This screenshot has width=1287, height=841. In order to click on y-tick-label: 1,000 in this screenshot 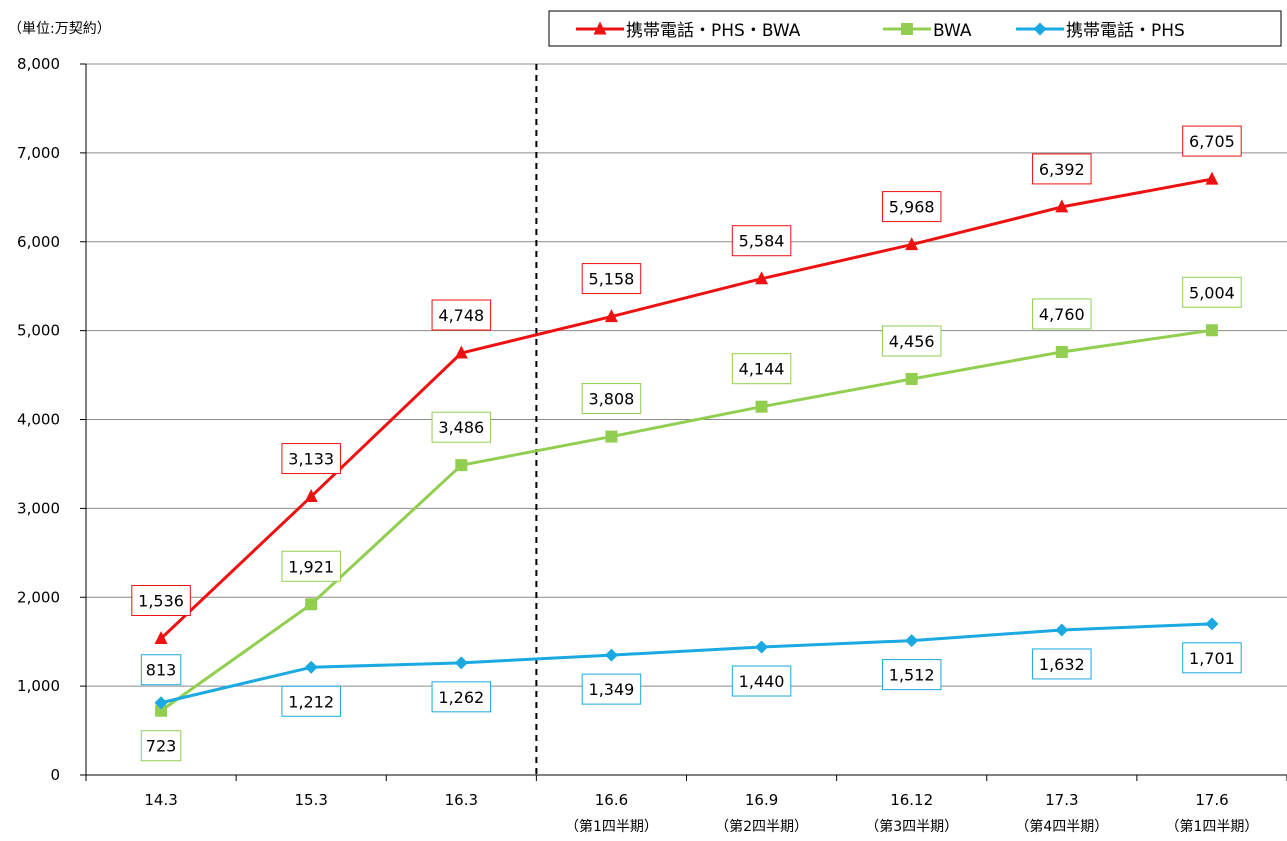, I will do `click(38, 686)`.